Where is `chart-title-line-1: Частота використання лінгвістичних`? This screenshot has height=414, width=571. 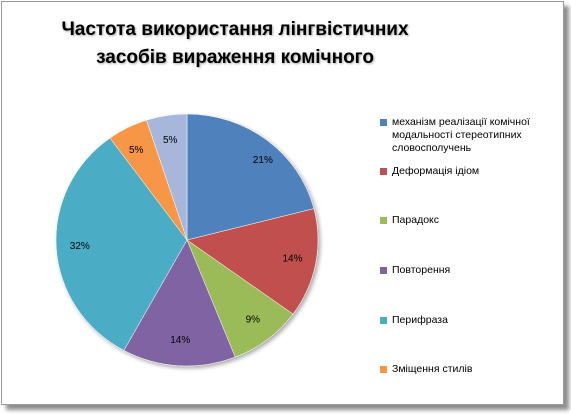
chart-title-line-1: Частота використання лінгвістичних is located at coordinates (235, 29).